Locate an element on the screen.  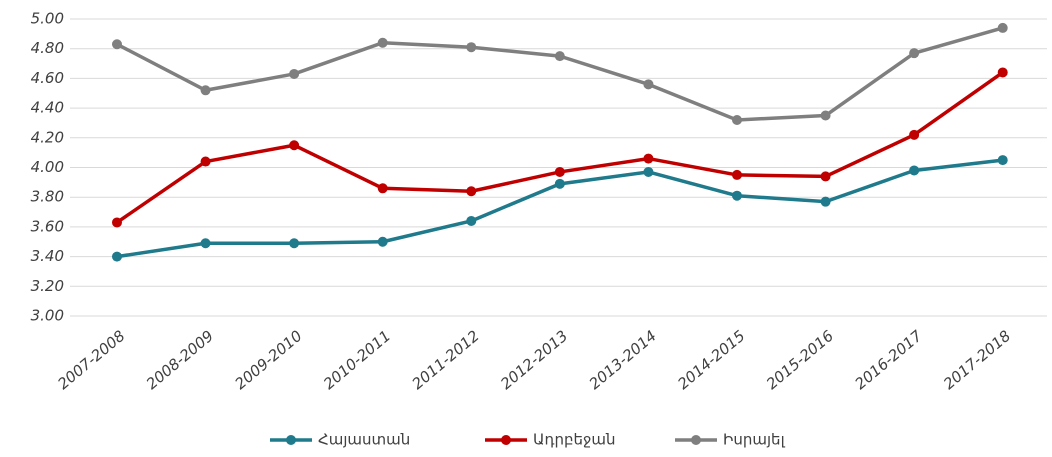
x-tick-label: 2013-2014 is located at coordinates (623, 360).